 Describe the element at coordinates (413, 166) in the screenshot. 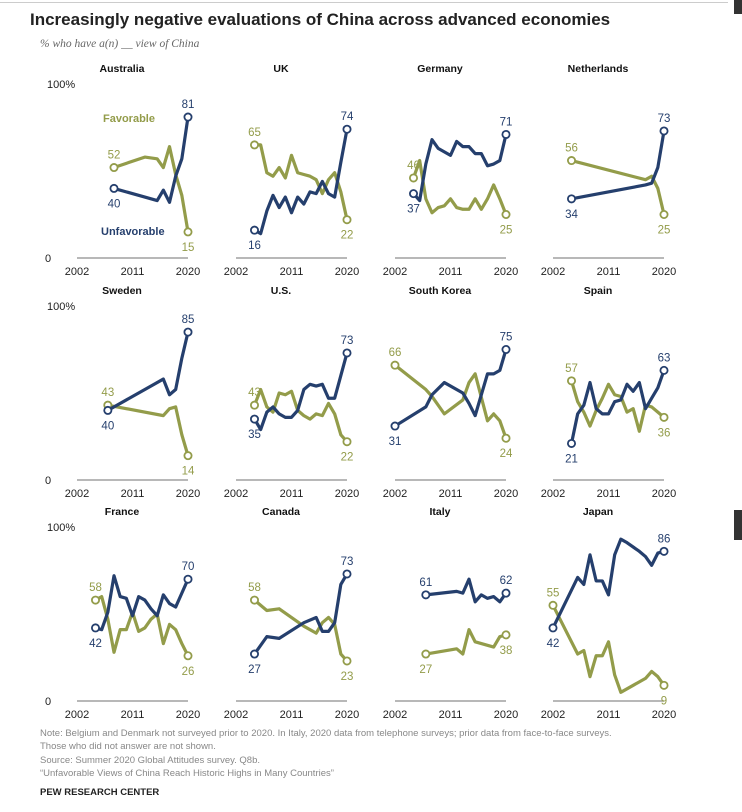

I see `favorable-start-label: 46` at that location.